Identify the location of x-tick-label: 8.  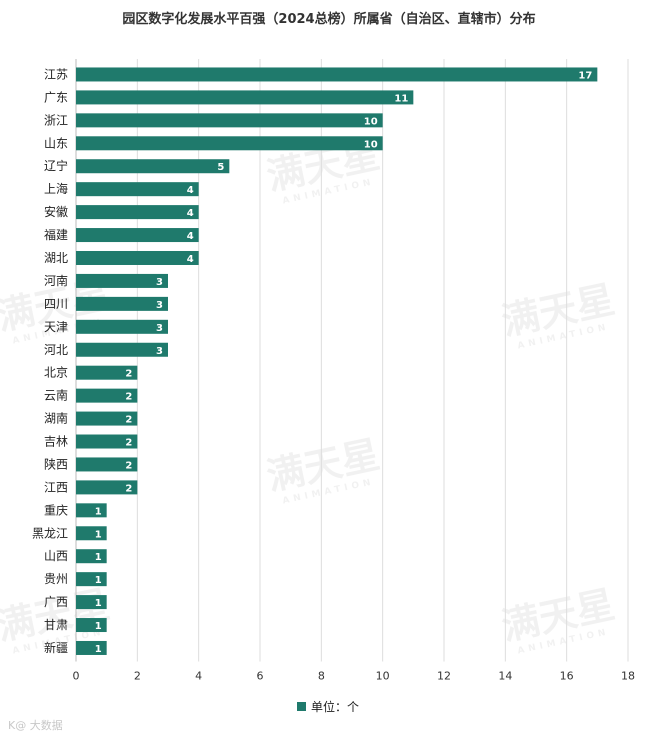
(321, 675).